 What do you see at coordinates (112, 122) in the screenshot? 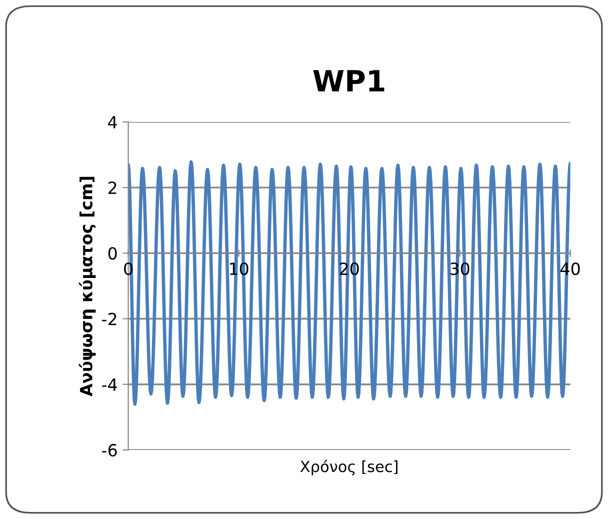
I see `y-tick-label: 4` at bounding box center [112, 122].